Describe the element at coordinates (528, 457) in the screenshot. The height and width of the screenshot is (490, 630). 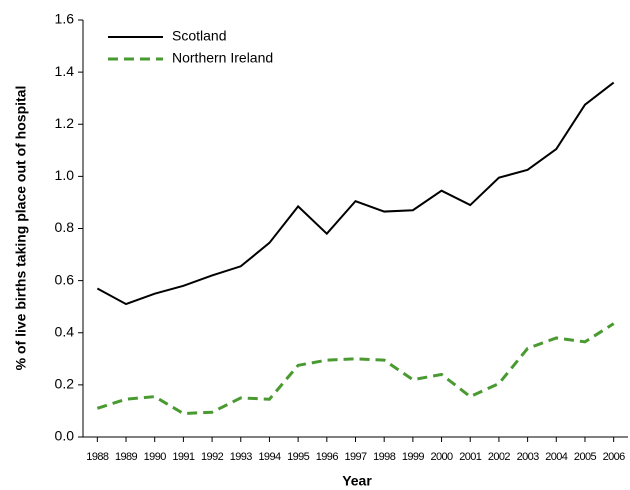
I see `x-tick-label: 2003` at that location.